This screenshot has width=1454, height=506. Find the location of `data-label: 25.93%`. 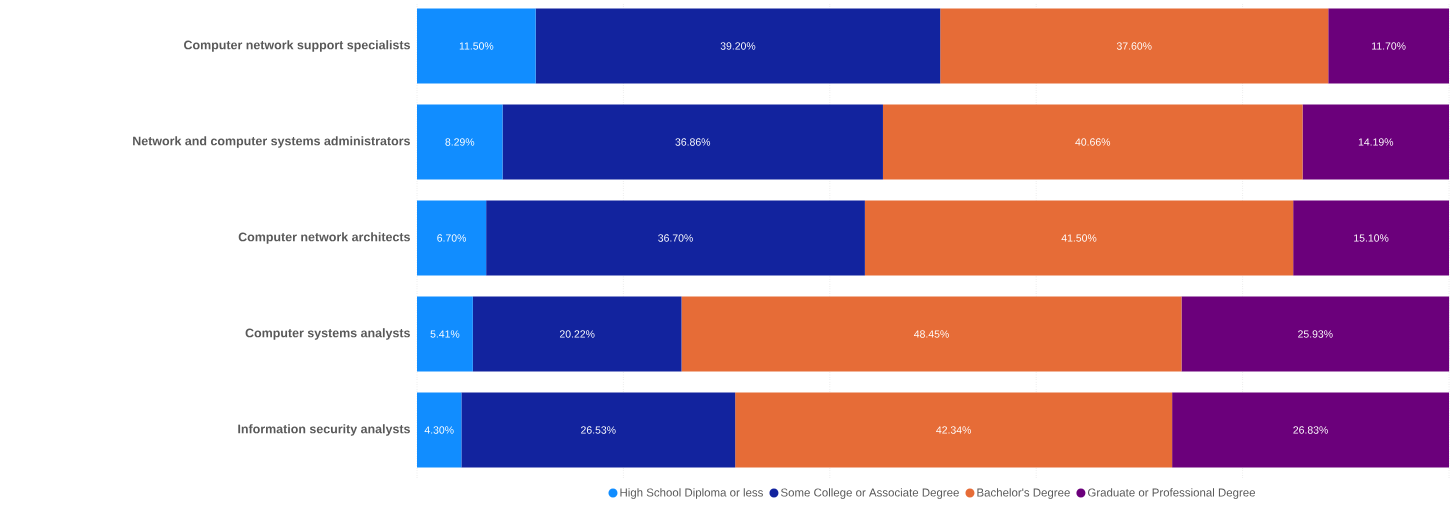

data-label: 25.93% is located at coordinates (1315, 334).